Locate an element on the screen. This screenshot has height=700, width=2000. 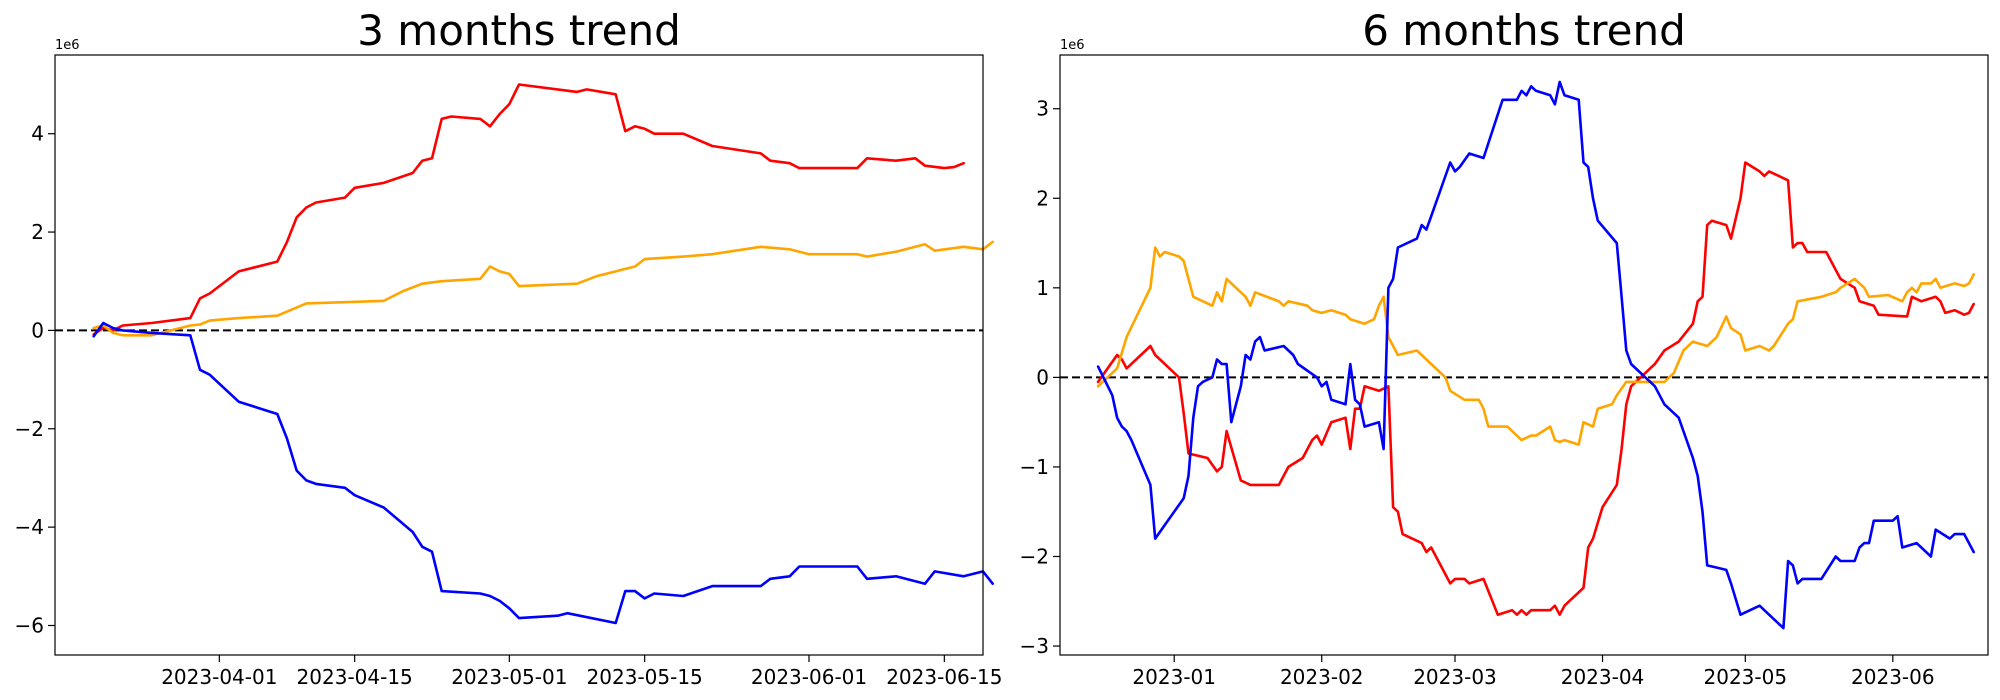
chart-title: 6 months trend is located at coordinates (1524, 30).